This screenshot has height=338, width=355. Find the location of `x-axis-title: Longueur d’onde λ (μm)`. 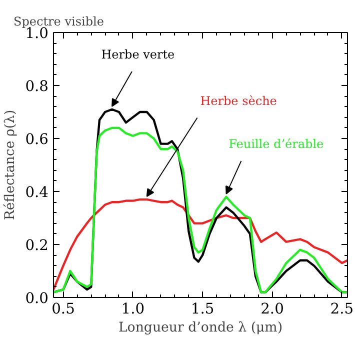

x-axis-title: Longueur d’onde λ (μm) is located at coordinates (200, 328).